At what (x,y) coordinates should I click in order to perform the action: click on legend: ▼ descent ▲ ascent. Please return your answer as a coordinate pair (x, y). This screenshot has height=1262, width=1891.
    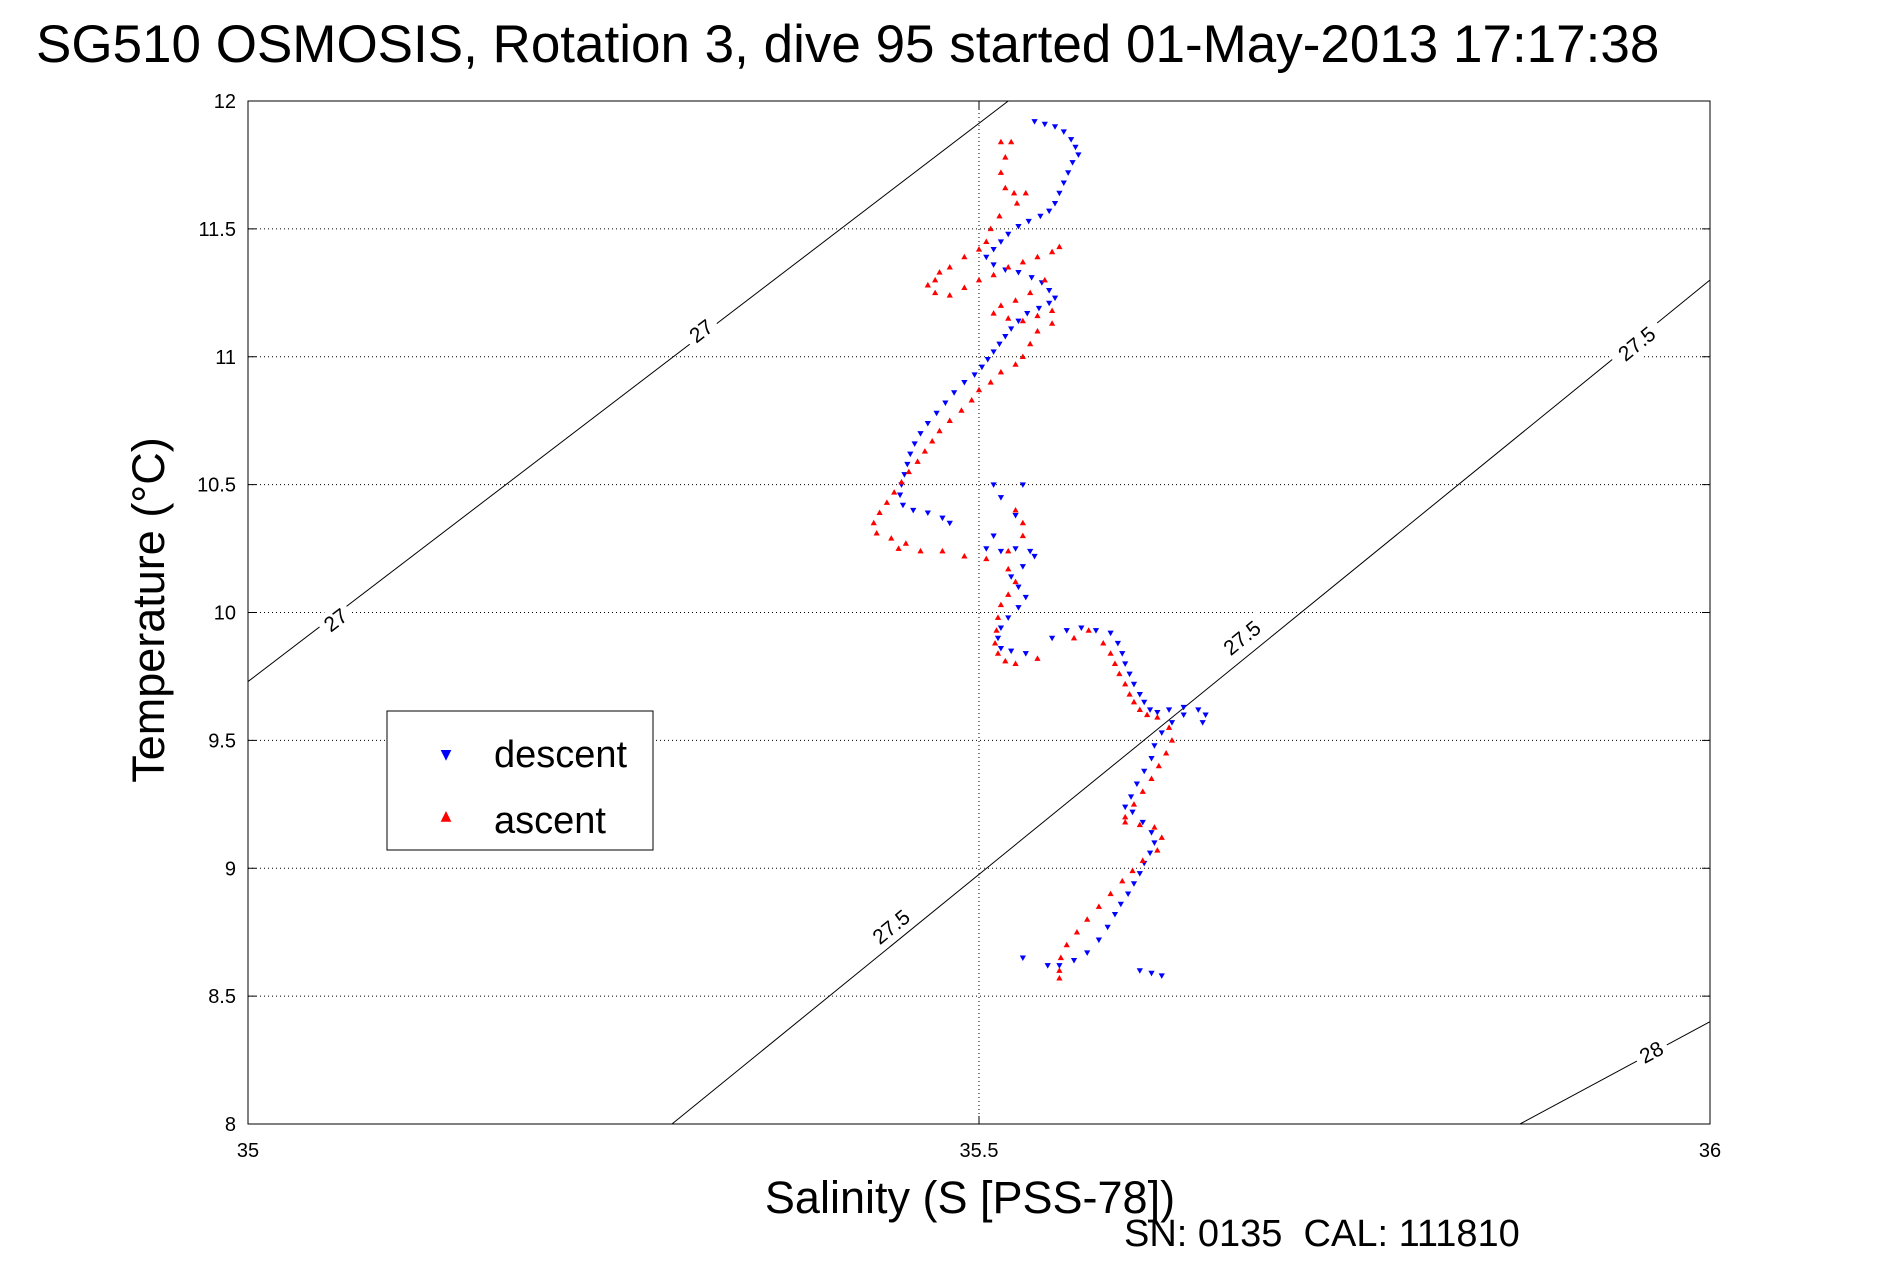
    Looking at the image, I should click on (520, 780).